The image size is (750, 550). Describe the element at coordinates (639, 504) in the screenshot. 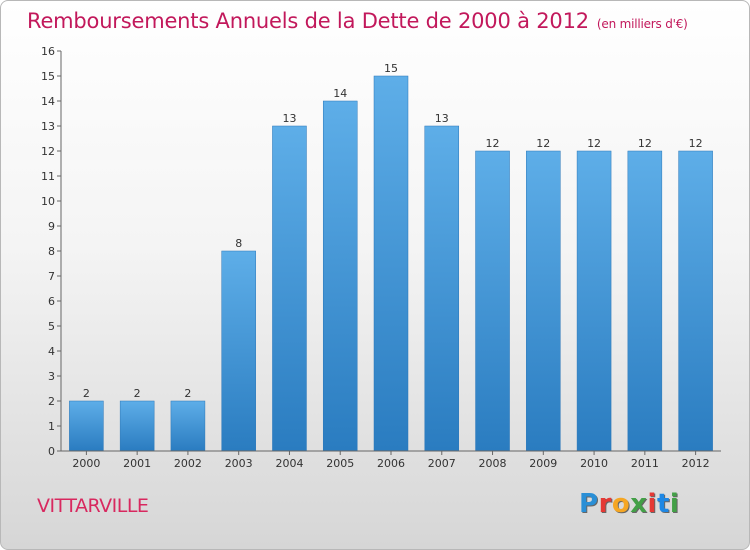

I see `logo-letter: x` at that location.